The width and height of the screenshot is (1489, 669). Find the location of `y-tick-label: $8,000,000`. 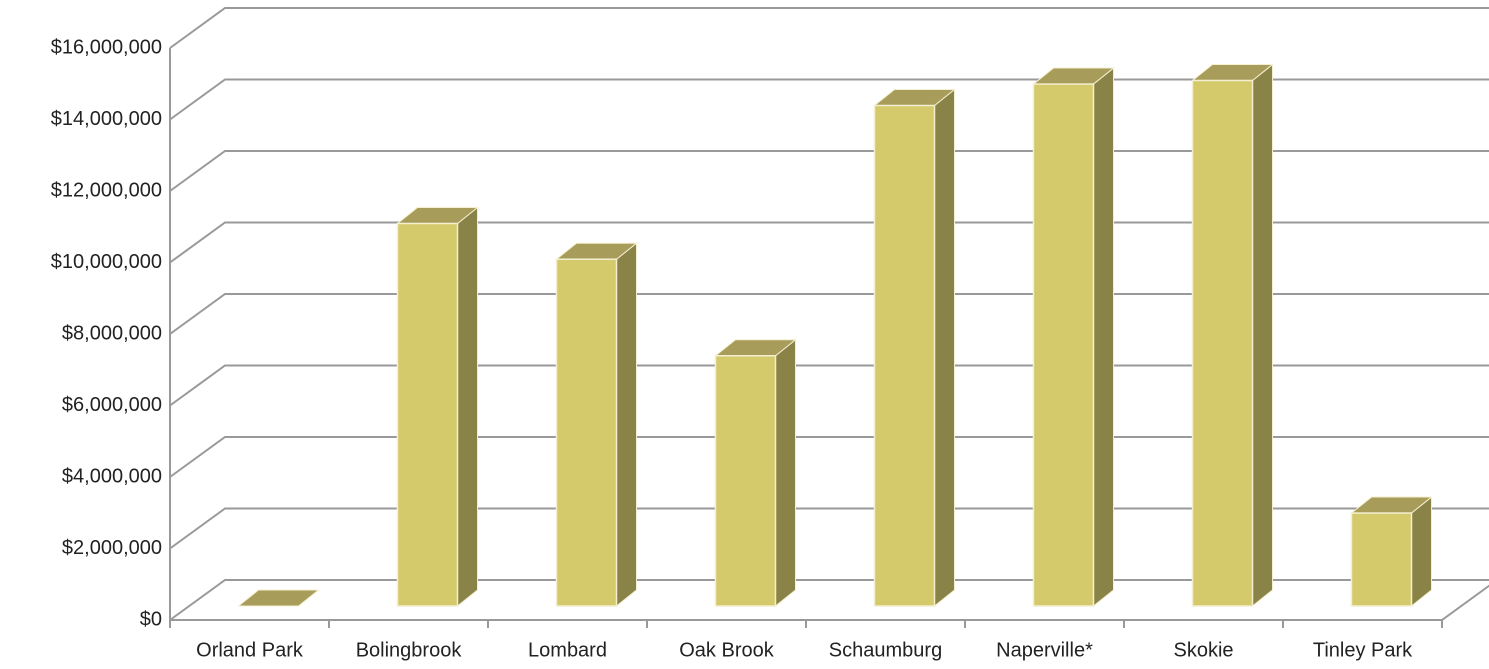

y-tick-label: $8,000,000 is located at coordinates (112, 333).